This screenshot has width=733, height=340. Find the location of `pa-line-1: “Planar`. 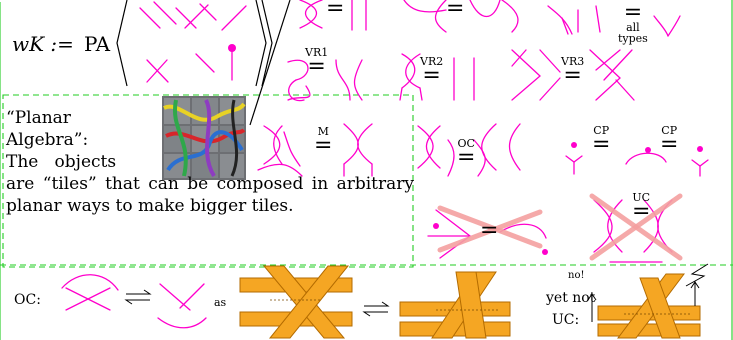

pa-line-1: “Planar is located at coordinates (38, 118).